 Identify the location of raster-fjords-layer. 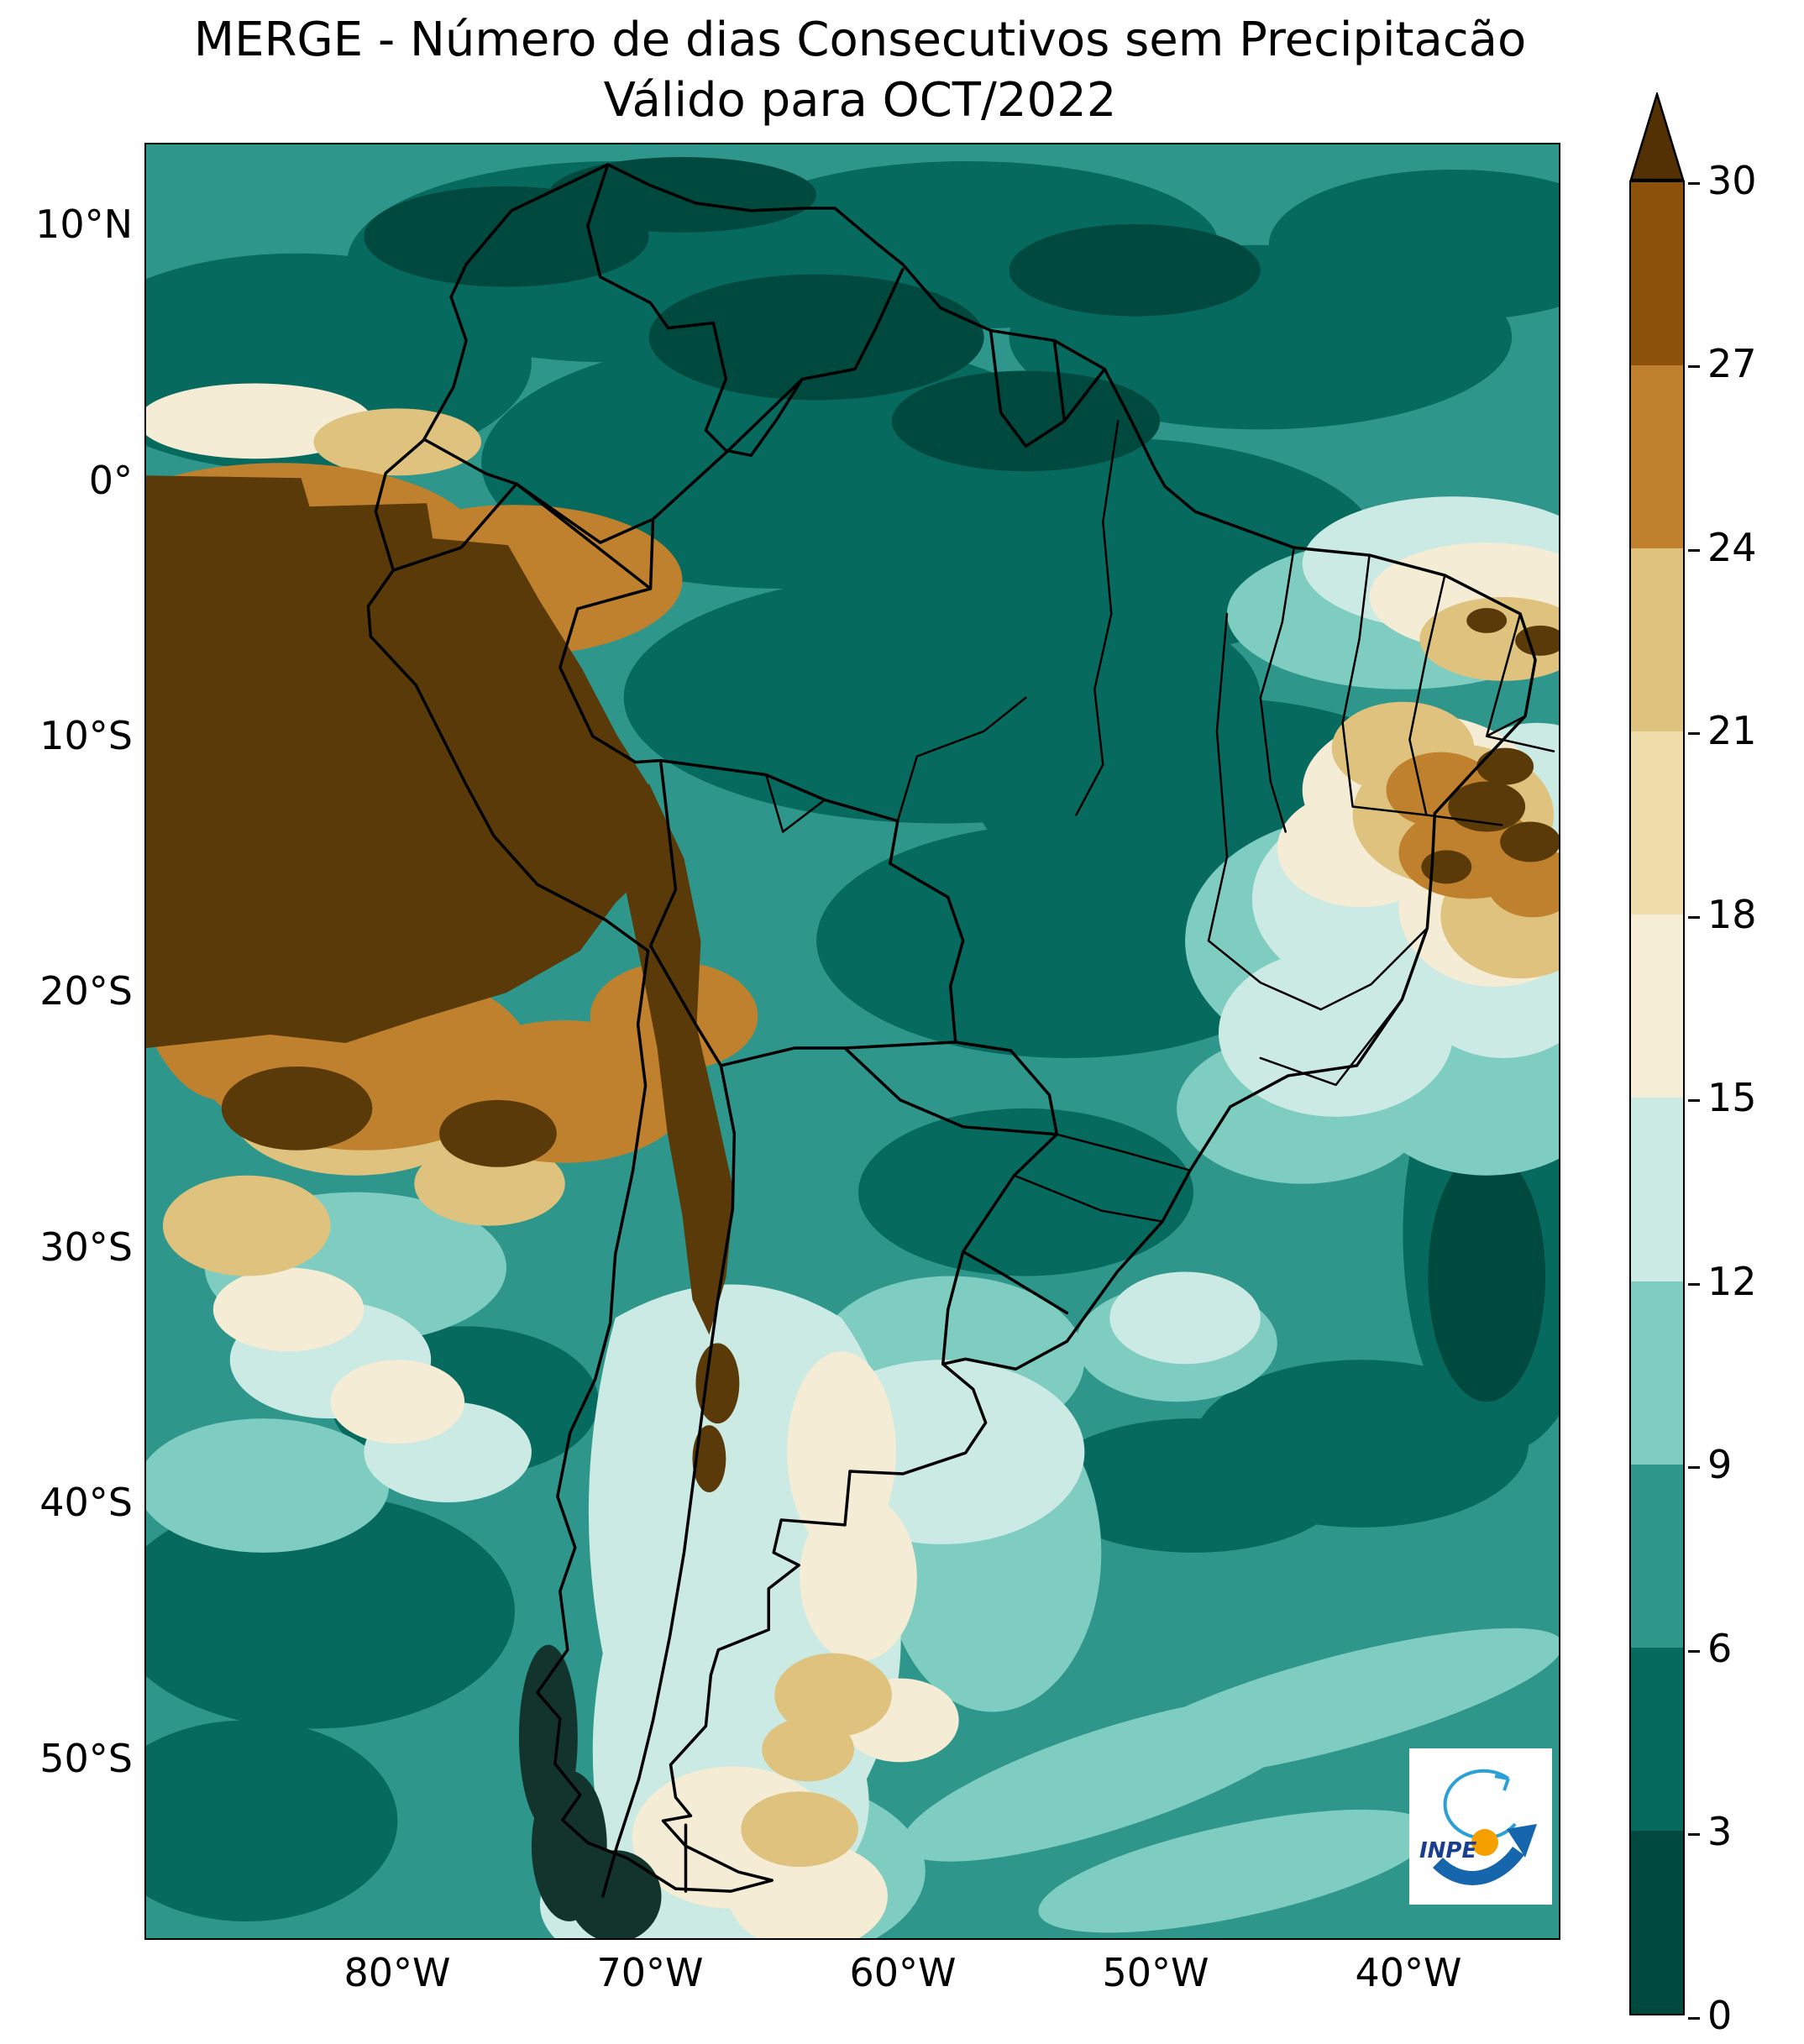
(590, 1791).